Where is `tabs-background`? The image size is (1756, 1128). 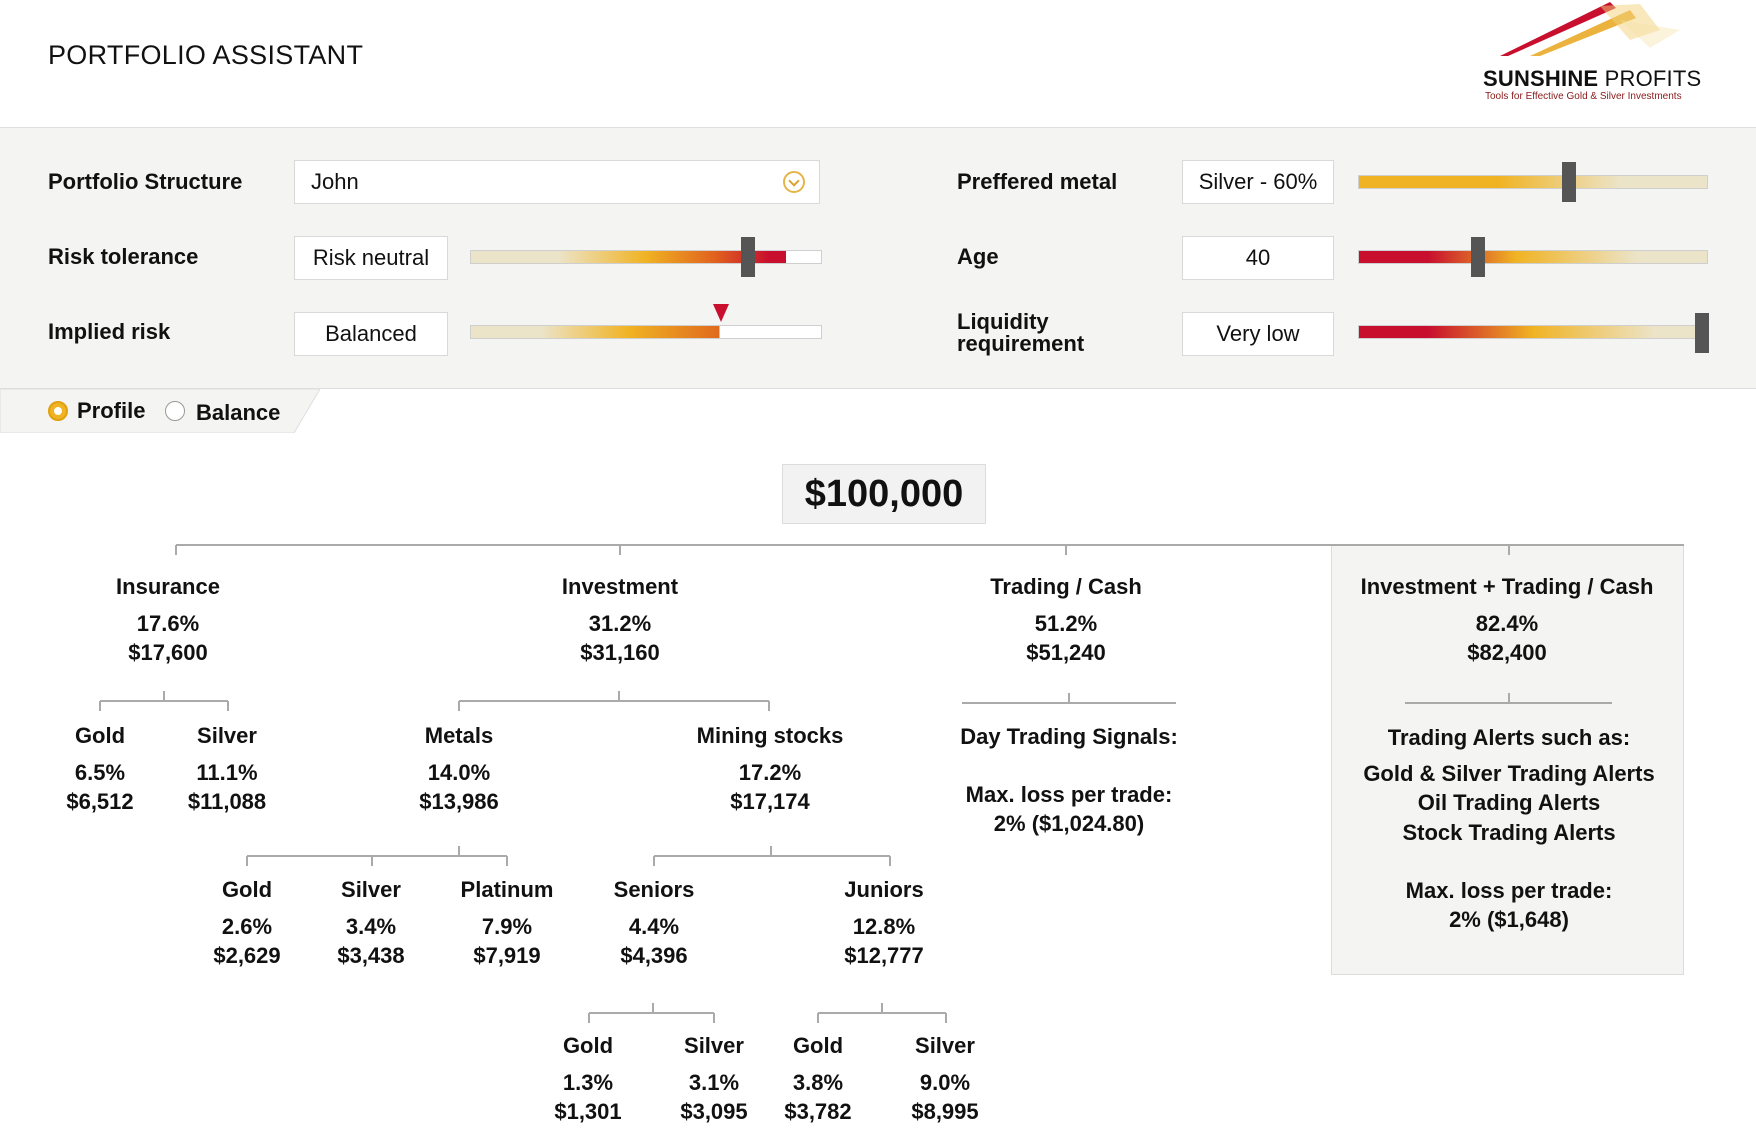
tabs-background is located at coordinates (160, 411).